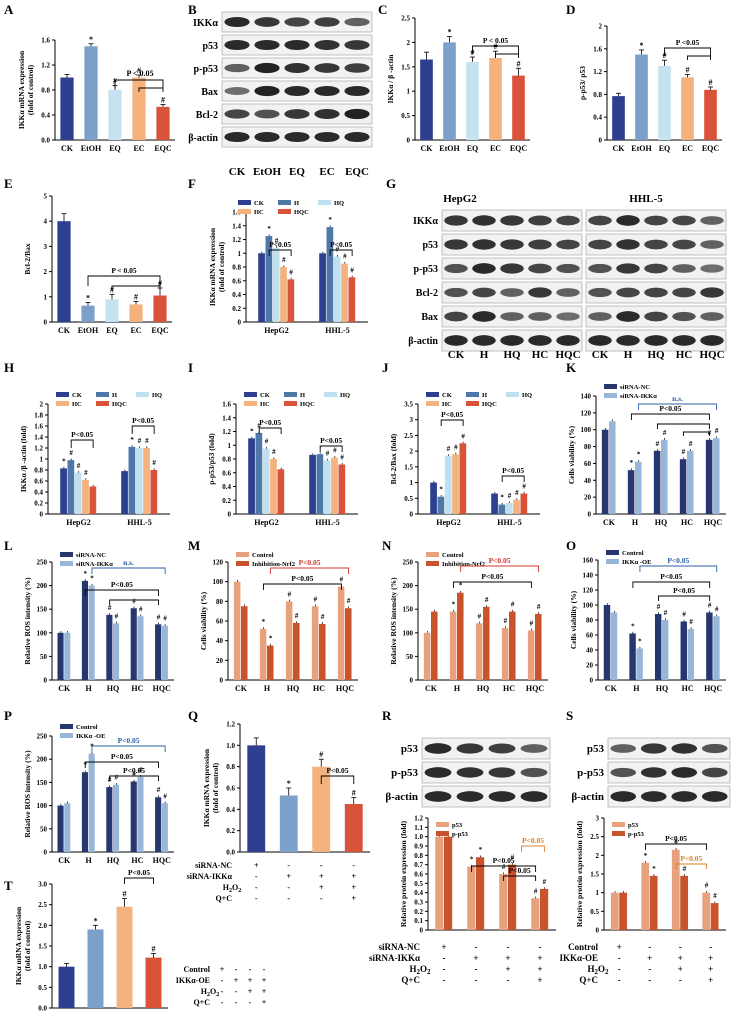  What do you see at coordinates (139, 83) in the screenshot?
I see `bracket-eq-eqc` at bounding box center [139, 83].